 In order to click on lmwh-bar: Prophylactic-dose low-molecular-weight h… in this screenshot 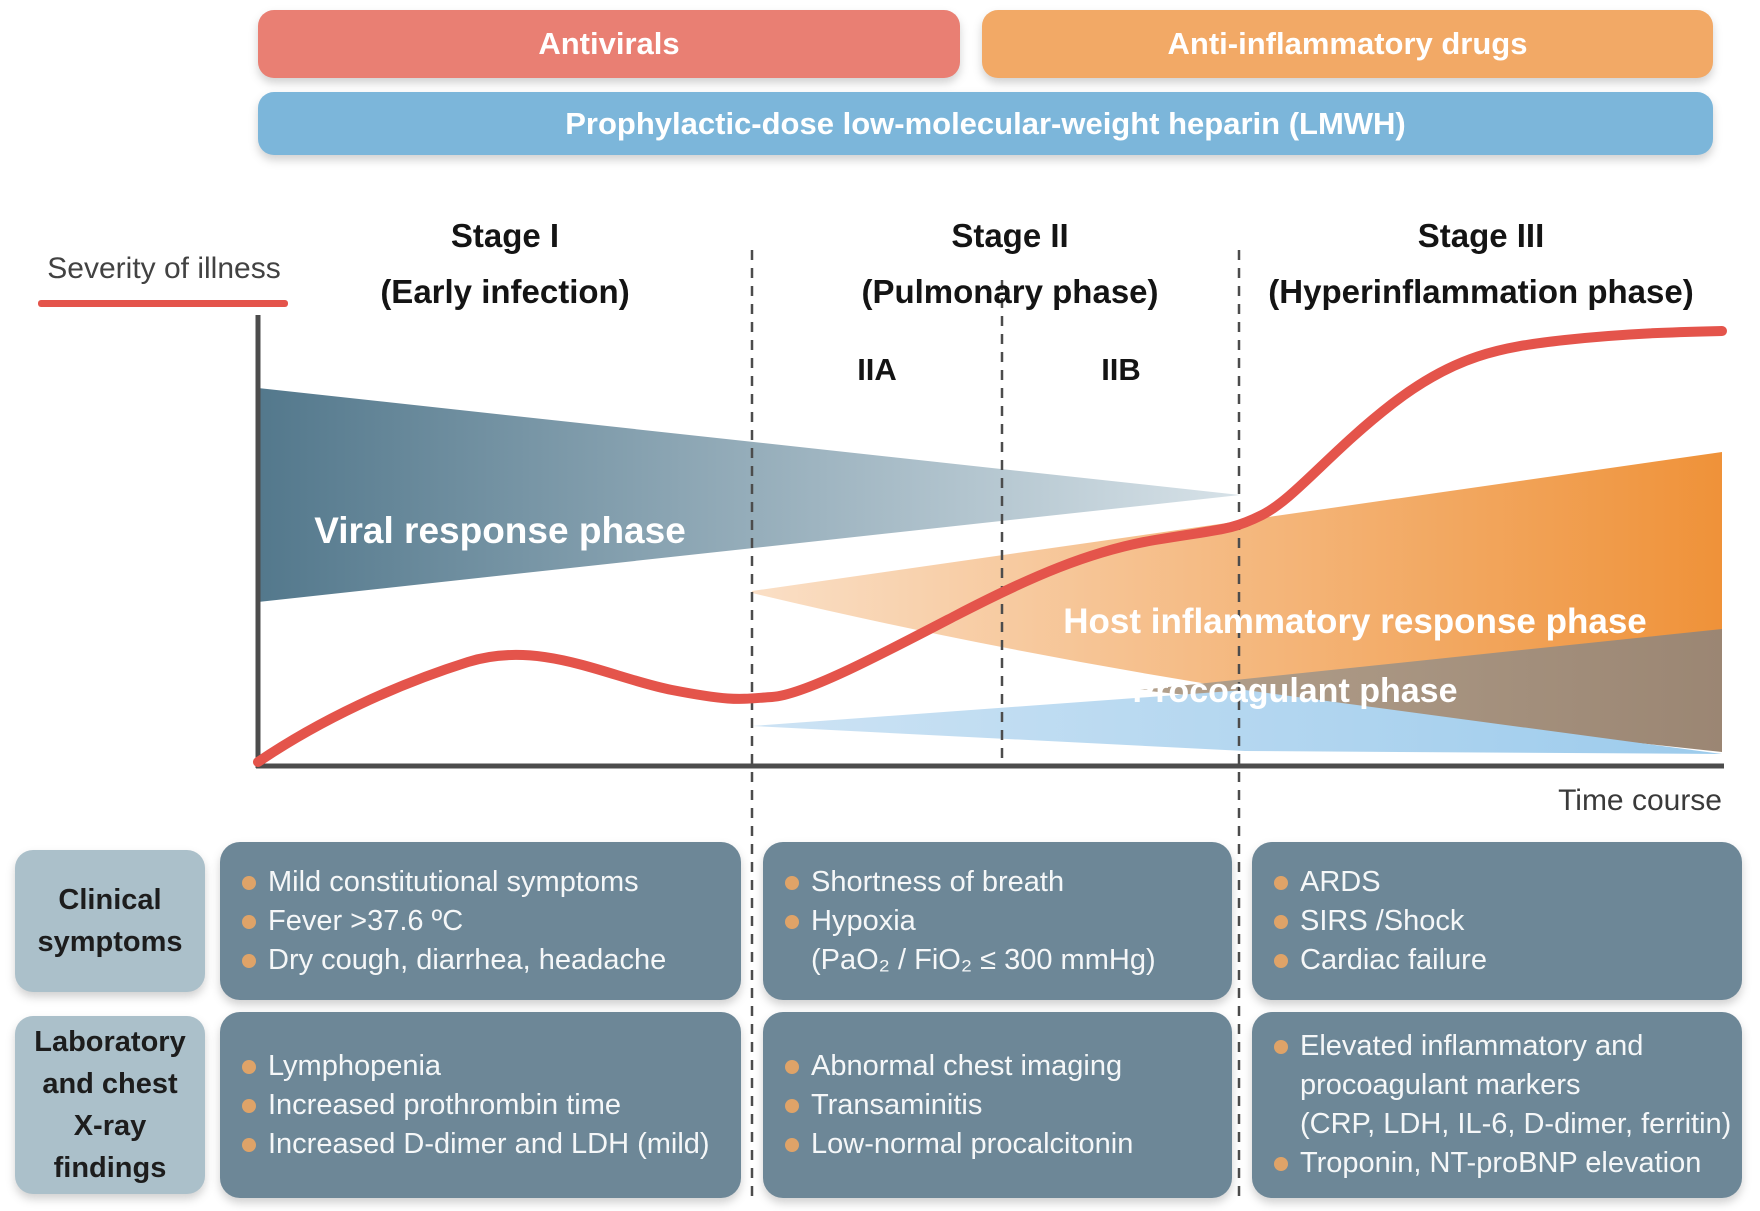, I will do `click(985, 123)`.